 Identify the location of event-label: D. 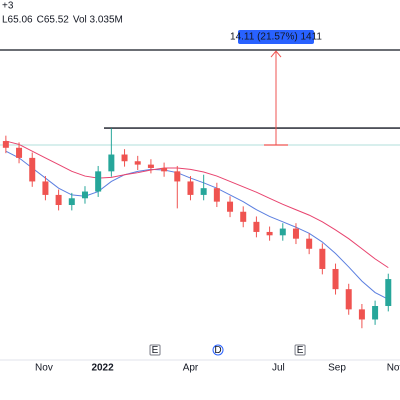
(217, 350).